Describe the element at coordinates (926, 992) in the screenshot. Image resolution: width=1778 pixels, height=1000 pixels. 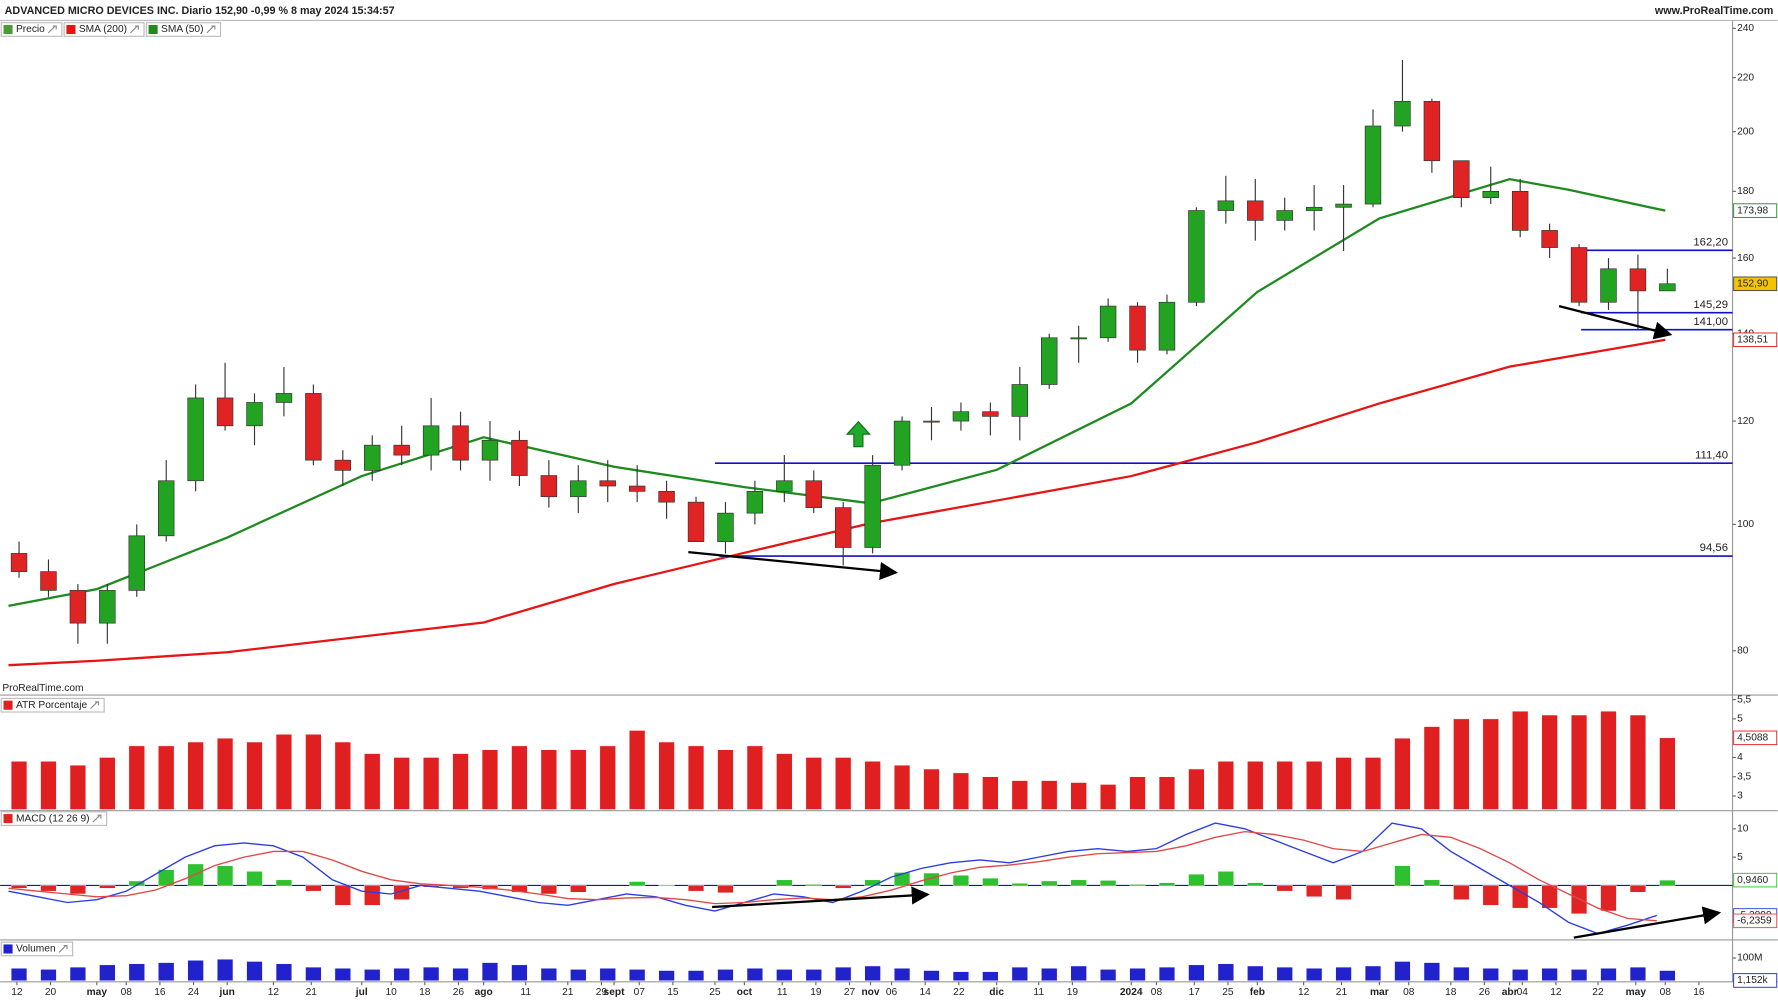
I see `x-tick-label: 14` at that location.